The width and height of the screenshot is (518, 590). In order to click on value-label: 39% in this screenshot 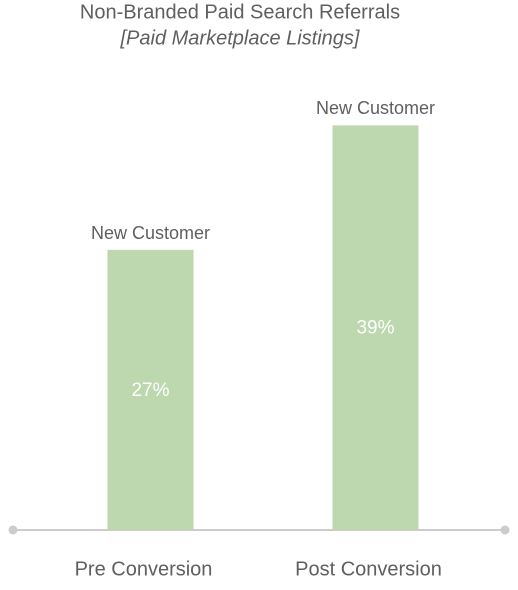, I will do `click(375, 328)`.